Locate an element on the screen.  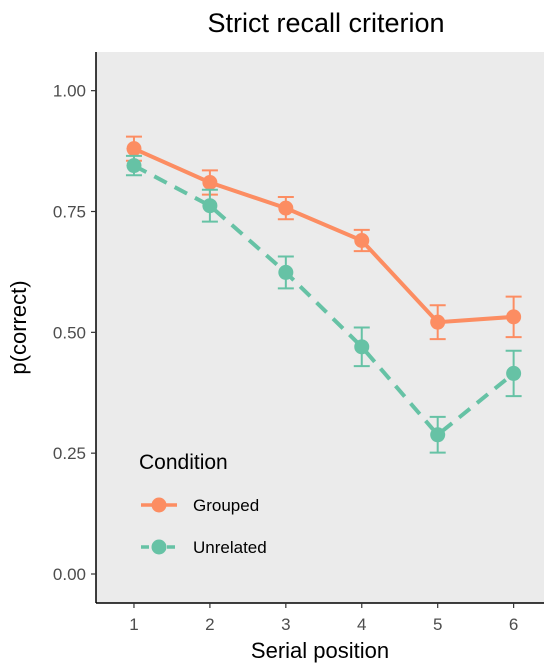
x-tick-label: 5 is located at coordinates (437, 624).